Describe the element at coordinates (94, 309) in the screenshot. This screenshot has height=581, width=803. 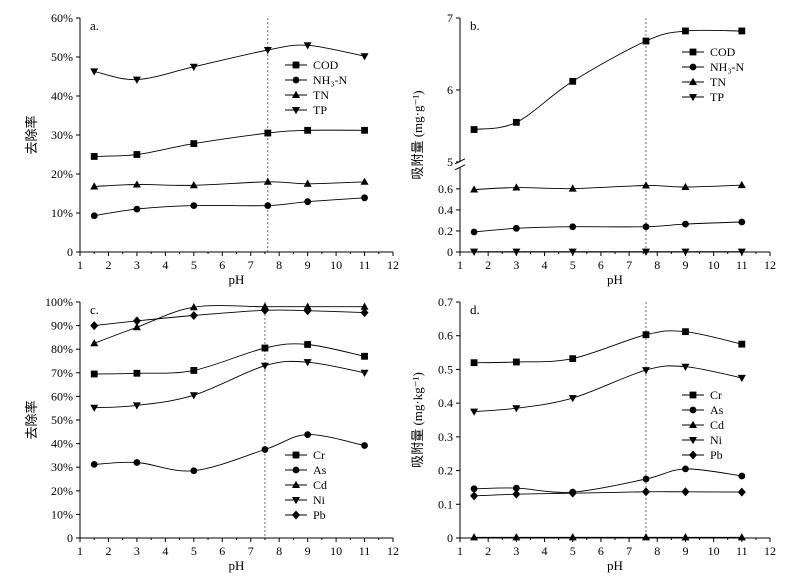
I see `panel-label: c.` at that location.